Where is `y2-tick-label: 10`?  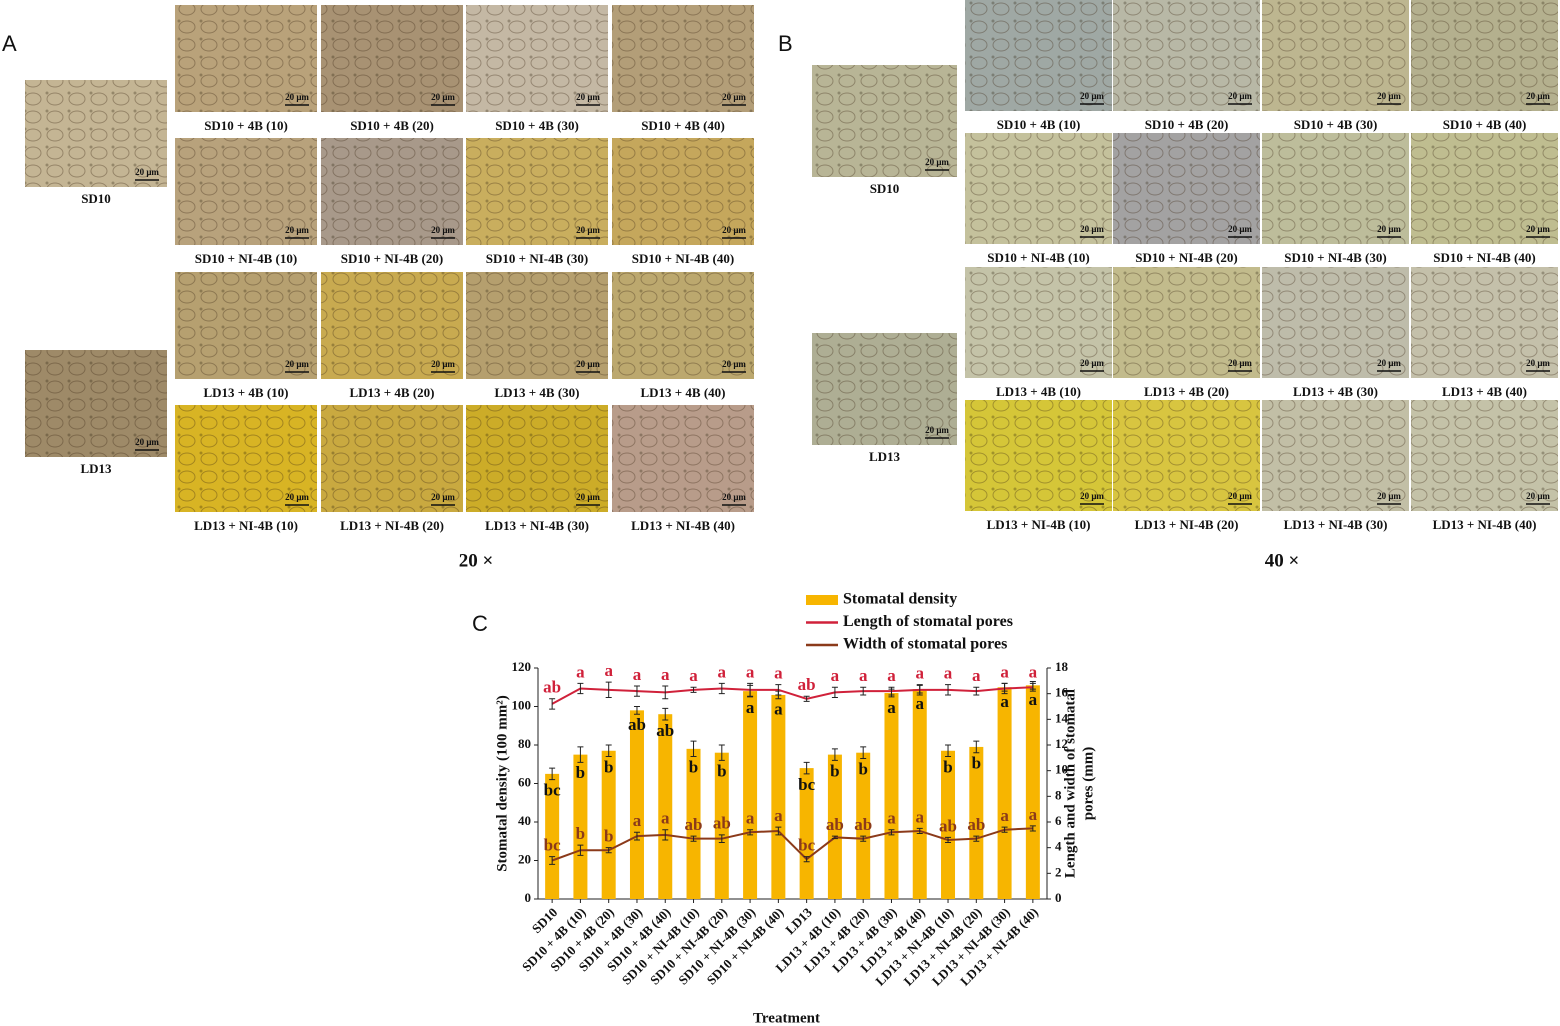
y2-tick-label: 10 is located at coordinates (1061, 769).